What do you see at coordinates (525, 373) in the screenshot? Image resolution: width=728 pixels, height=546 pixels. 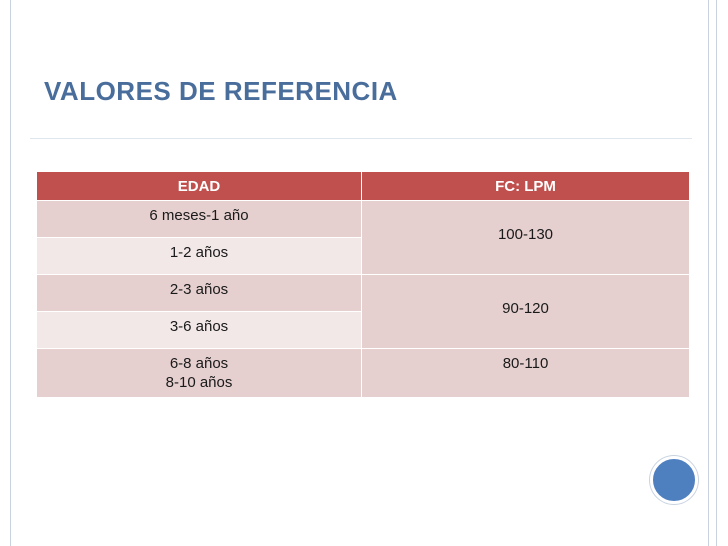 I see `fc-cell: 80-110` at bounding box center [525, 373].